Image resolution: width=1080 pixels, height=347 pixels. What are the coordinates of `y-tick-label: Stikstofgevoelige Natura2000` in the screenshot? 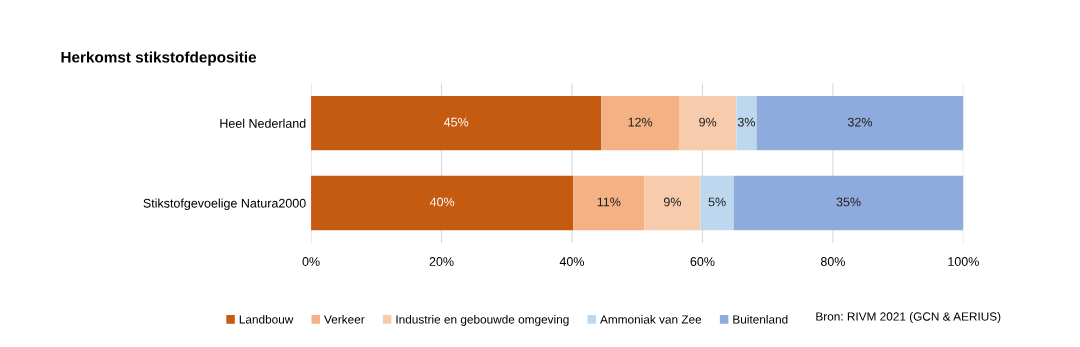 It's located at (224, 204).